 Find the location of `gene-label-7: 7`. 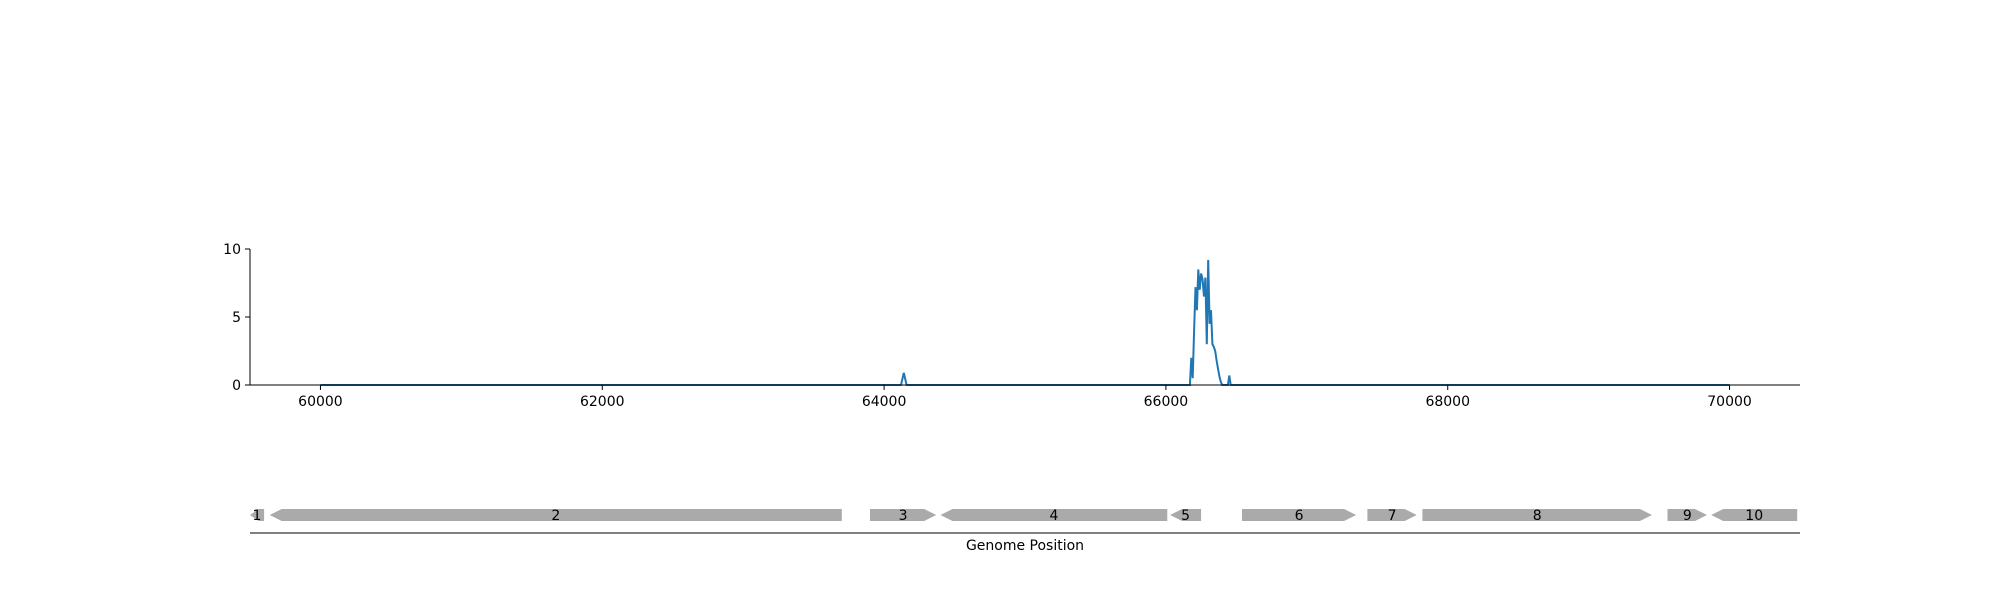

gene-label-7: 7 is located at coordinates (1392, 516).